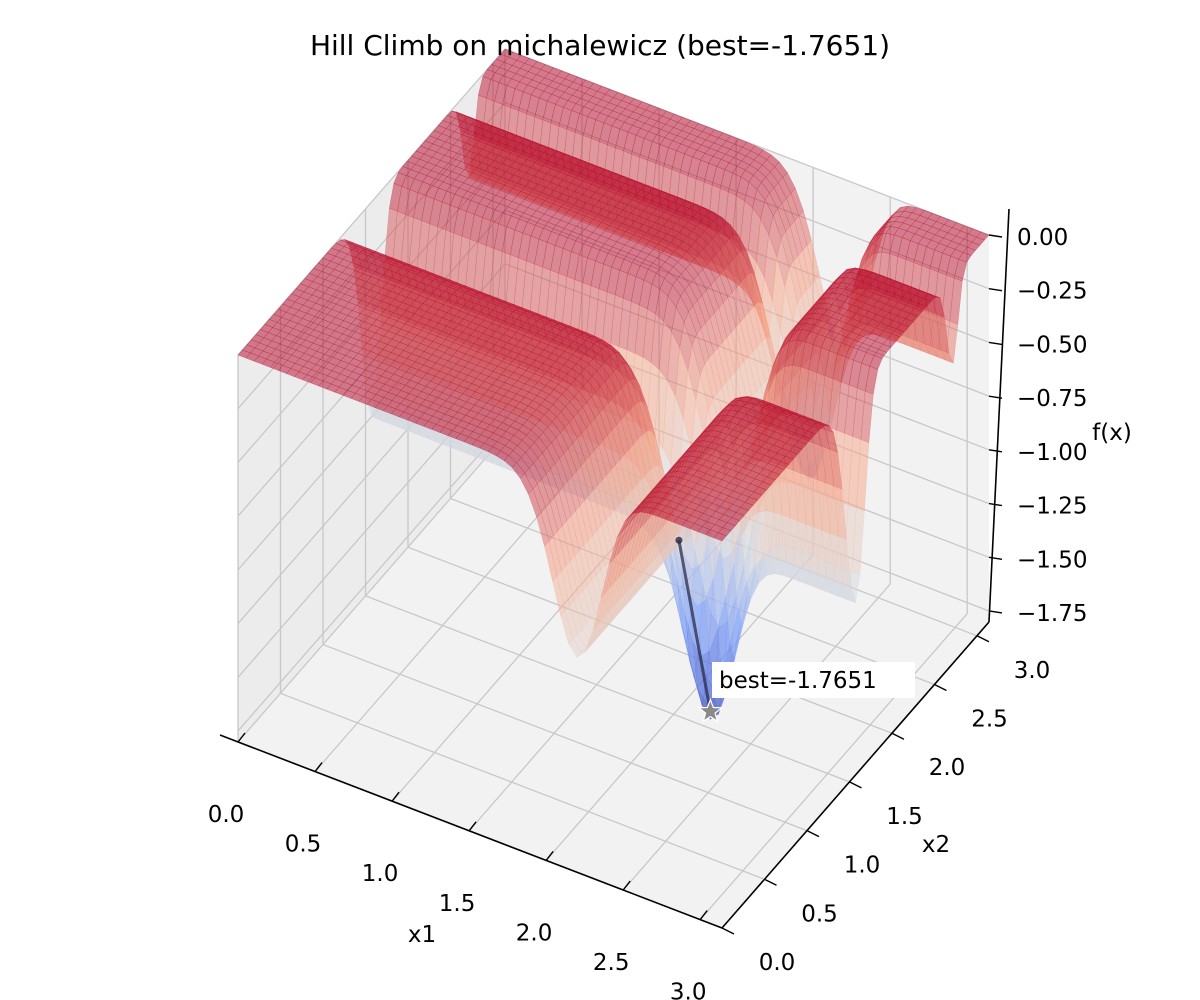 The height and width of the screenshot is (1000, 1200). What do you see at coordinates (380, 874) in the screenshot?
I see `x-tick-label: 1.0` at bounding box center [380, 874].